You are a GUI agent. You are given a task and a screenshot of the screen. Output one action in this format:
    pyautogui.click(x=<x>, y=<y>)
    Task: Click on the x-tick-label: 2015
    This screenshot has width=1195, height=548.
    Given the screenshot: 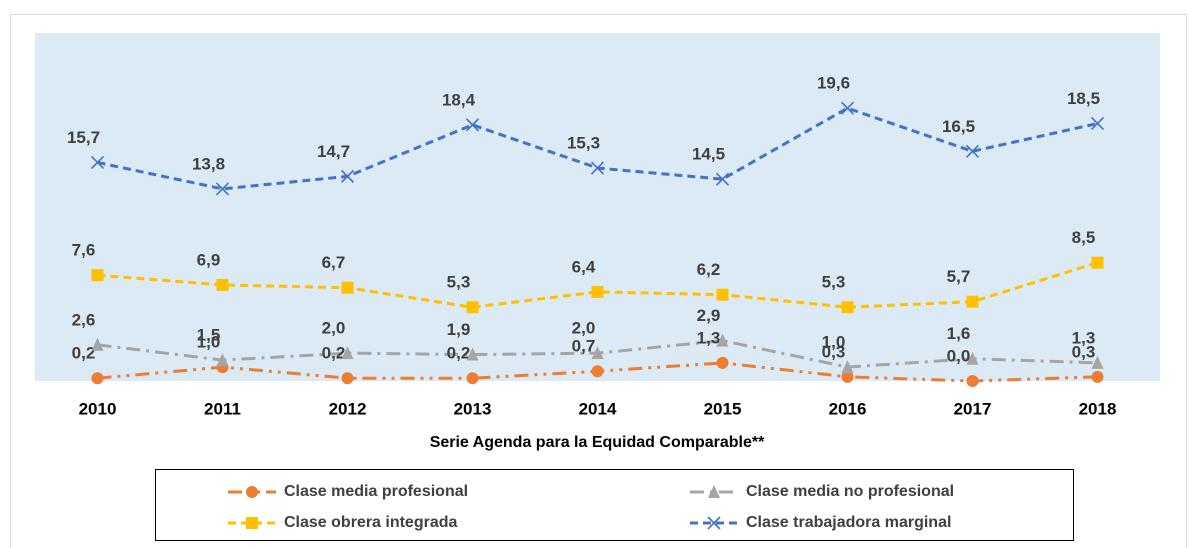 What is the action you would take?
    pyautogui.click(x=723, y=408)
    